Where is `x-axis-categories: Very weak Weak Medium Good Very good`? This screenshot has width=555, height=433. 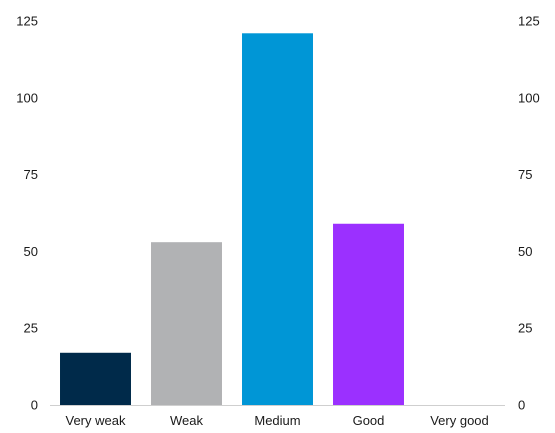
x-axis-categories: Very weak Weak Medium Good Very good is located at coordinates (277, 420).